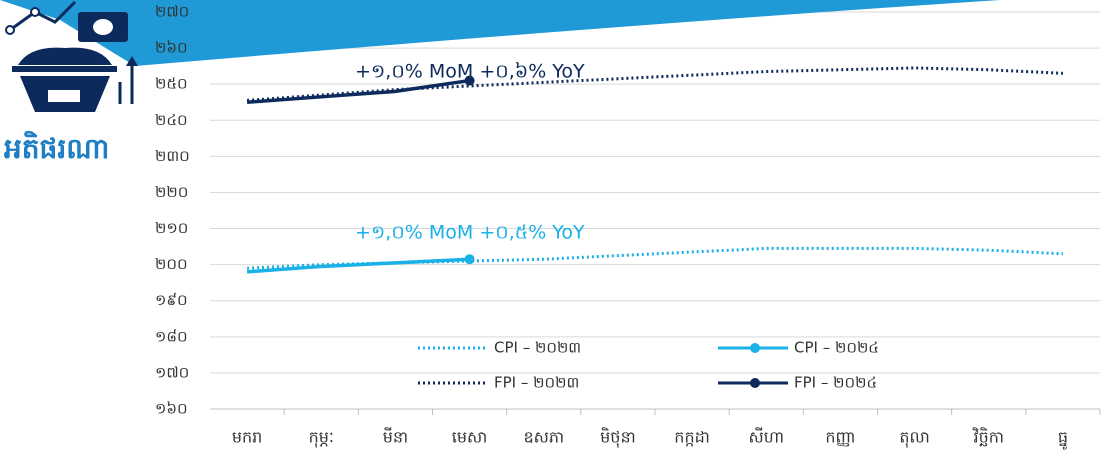  Describe the element at coordinates (171, 300) in the screenshot. I see `y-tick-label: ១៩០` at that location.